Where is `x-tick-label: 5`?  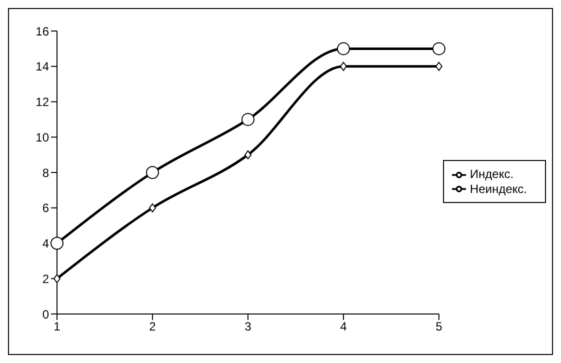
x-tick-label: 5 is located at coordinates (439, 327).